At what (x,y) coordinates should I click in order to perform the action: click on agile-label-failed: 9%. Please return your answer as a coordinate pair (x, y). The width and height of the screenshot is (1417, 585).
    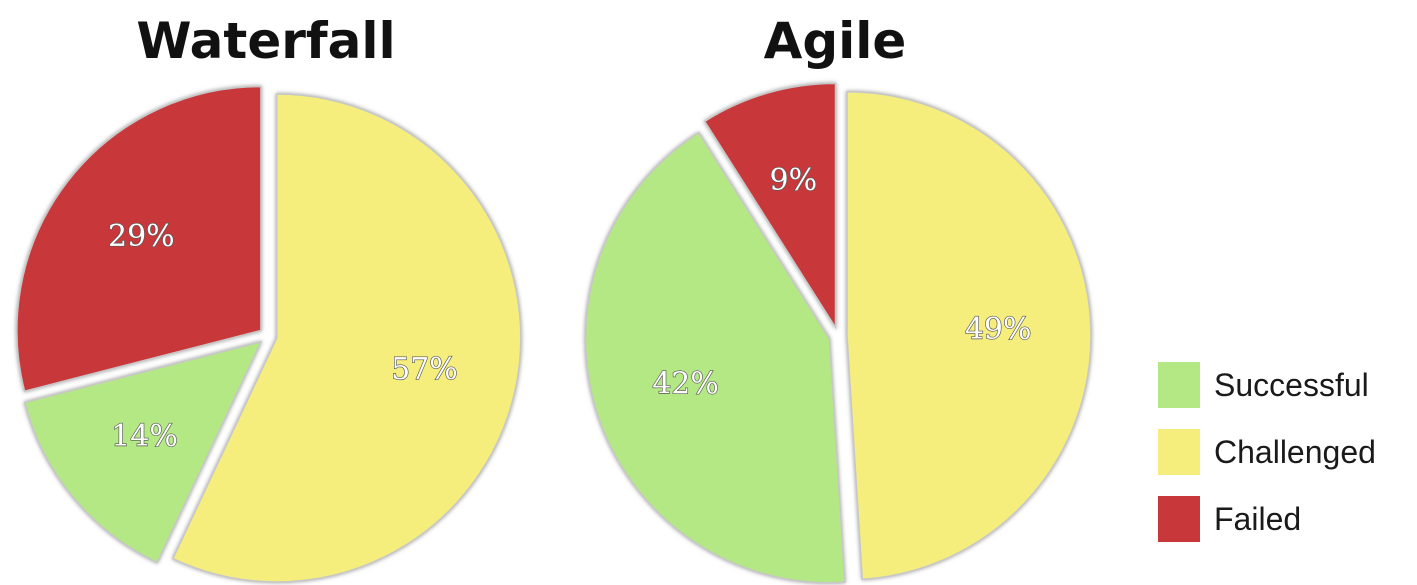
    Looking at the image, I should click on (793, 180).